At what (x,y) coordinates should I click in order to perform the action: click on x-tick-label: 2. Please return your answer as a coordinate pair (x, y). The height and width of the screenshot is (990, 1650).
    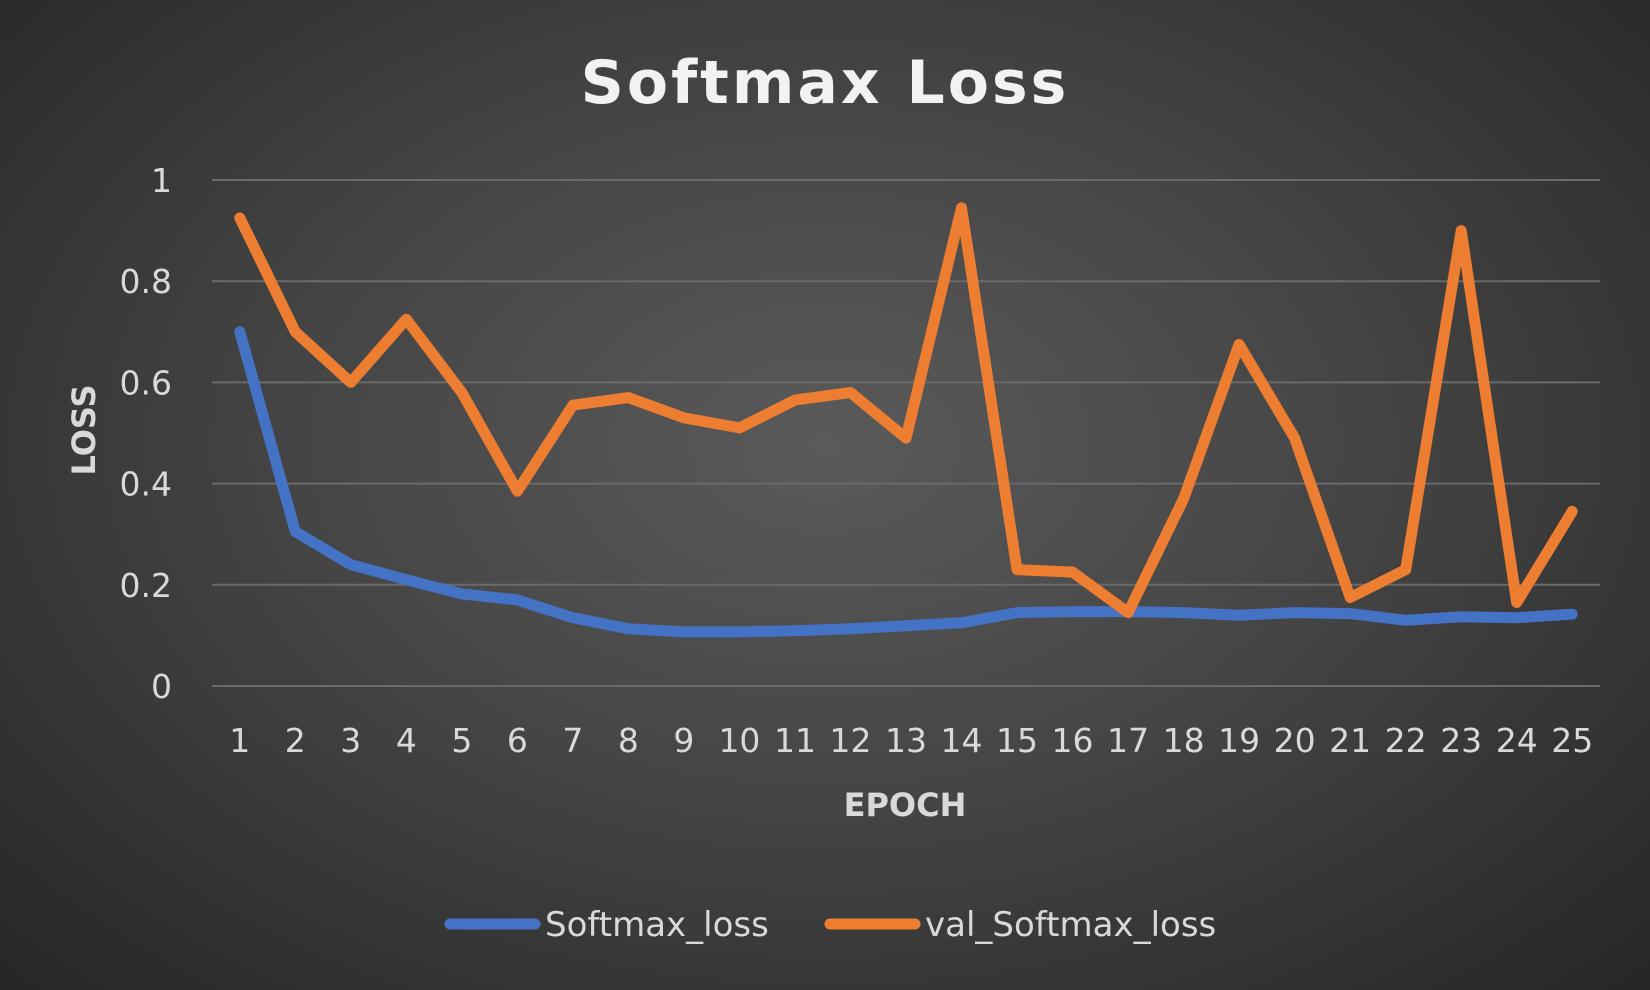
    Looking at the image, I should click on (295, 740).